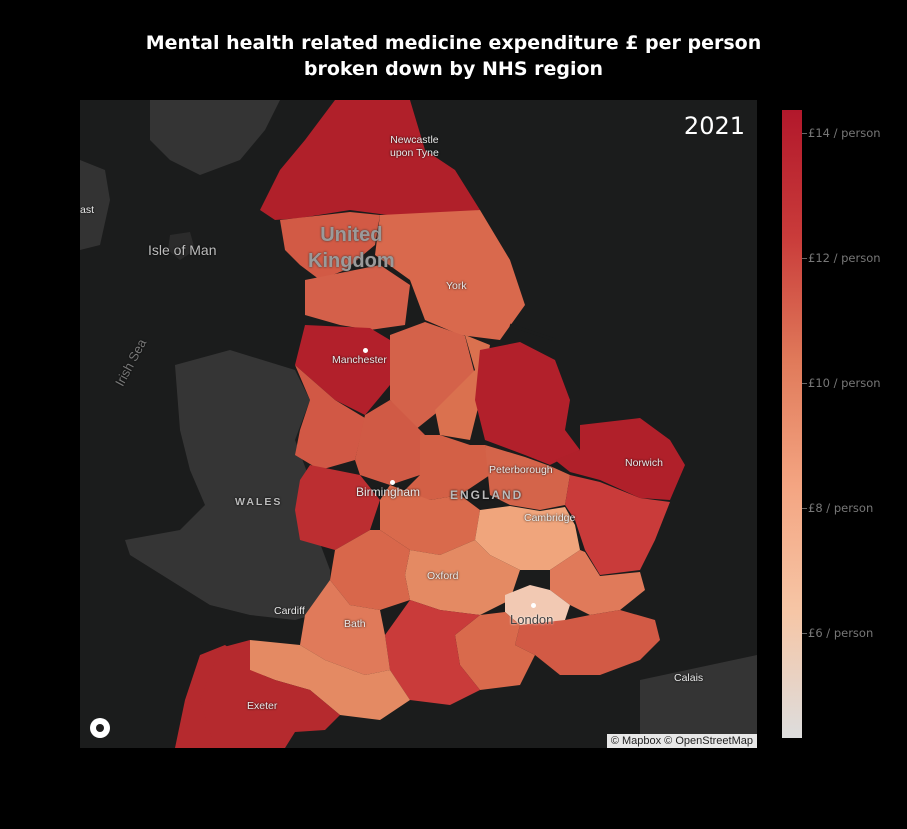 The height and width of the screenshot is (829, 907). I want to click on label-york: York, so click(456, 286).